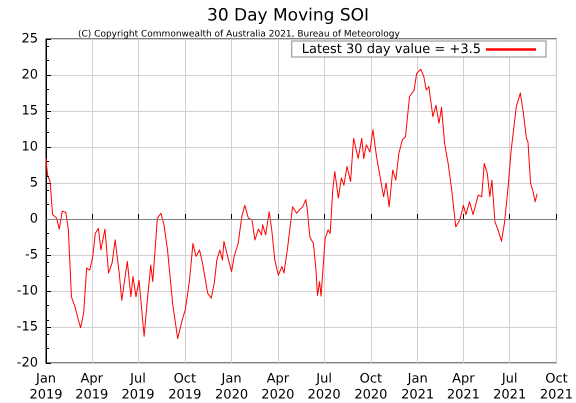 This screenshot has width=576, height=403. Describe the element at coordinates (46, 387) in the screenshot. I see `x-tick-label: Jan 2019` at that location.